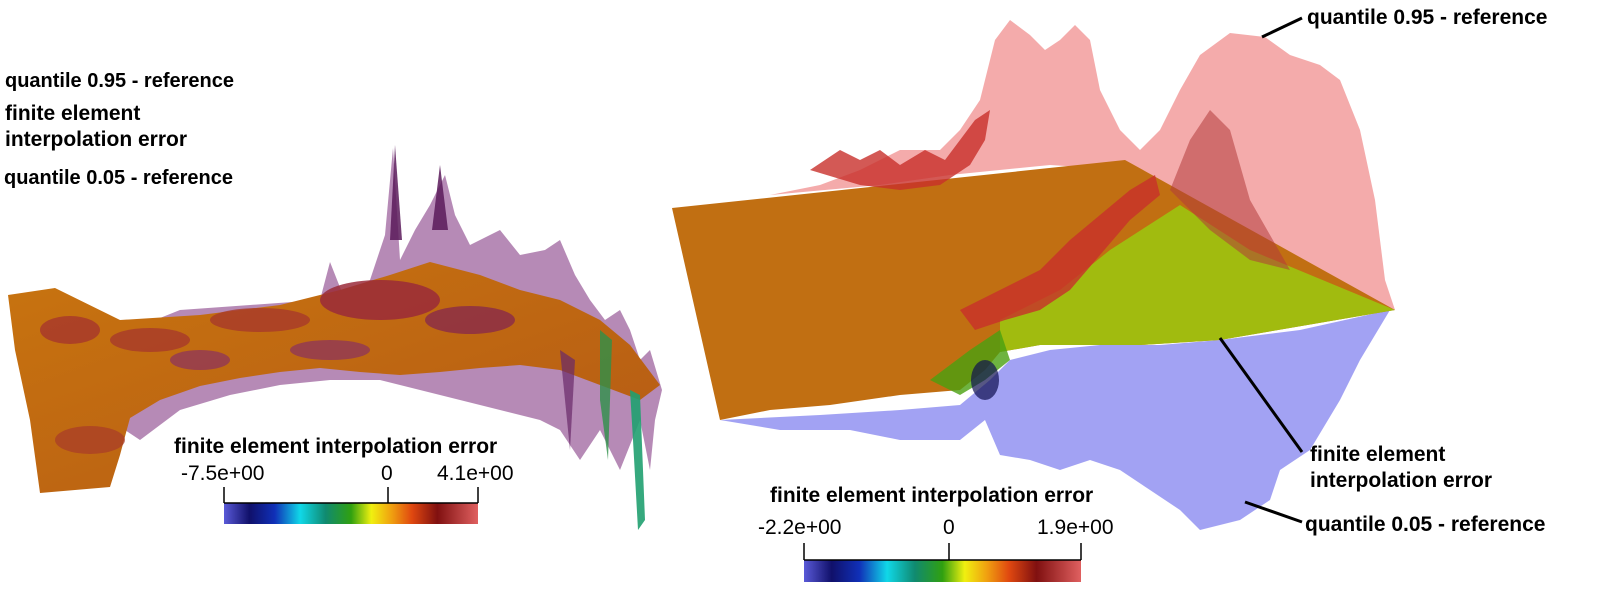  What do you see at coordinates (118, 178) in the screenshot?
I see `left-label-quantile-05: quantile 0.05 - reference` at bounding box center [118, 178].